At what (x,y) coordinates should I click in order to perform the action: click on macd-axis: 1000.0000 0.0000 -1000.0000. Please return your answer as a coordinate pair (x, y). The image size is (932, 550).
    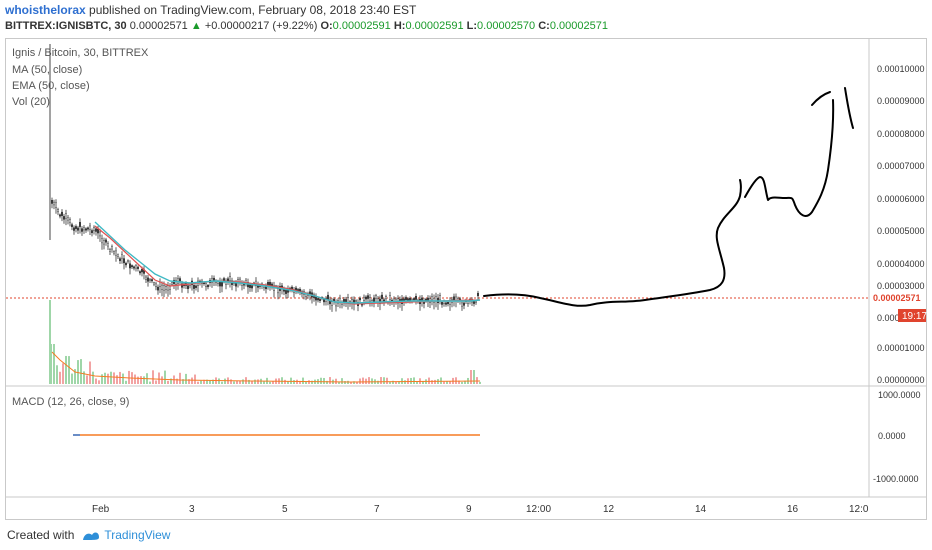
    Looking at the image, I should click on (897, 437).